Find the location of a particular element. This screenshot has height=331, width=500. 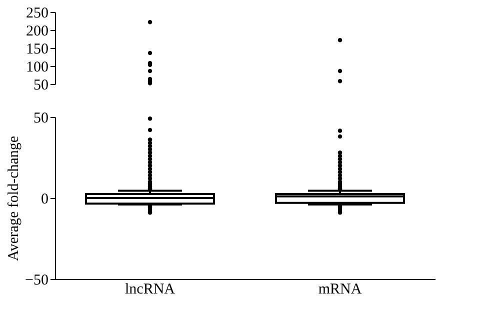

y-tick-label: 250 is located at coordinates (37, 14).